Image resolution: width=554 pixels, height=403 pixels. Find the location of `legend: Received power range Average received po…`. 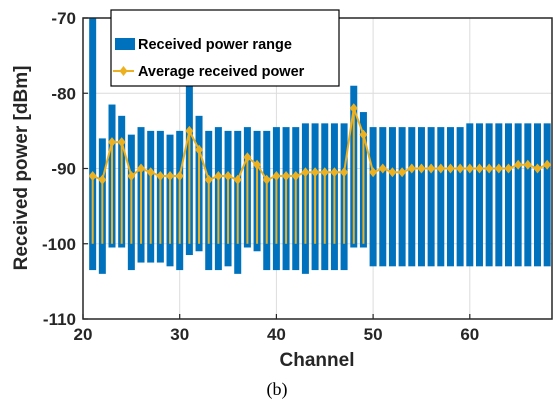

legend: Received power range Average received po… is located at coordinates (225, 48).